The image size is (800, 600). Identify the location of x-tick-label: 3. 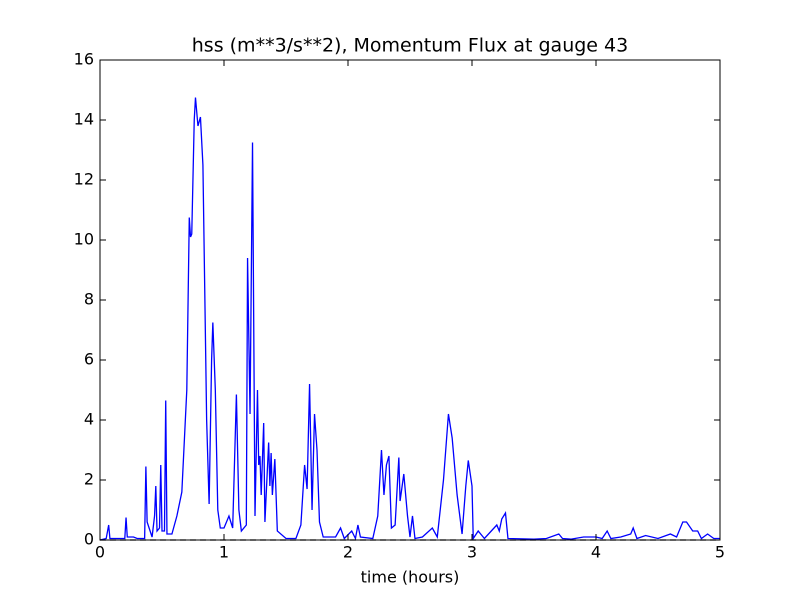
(472, 552).